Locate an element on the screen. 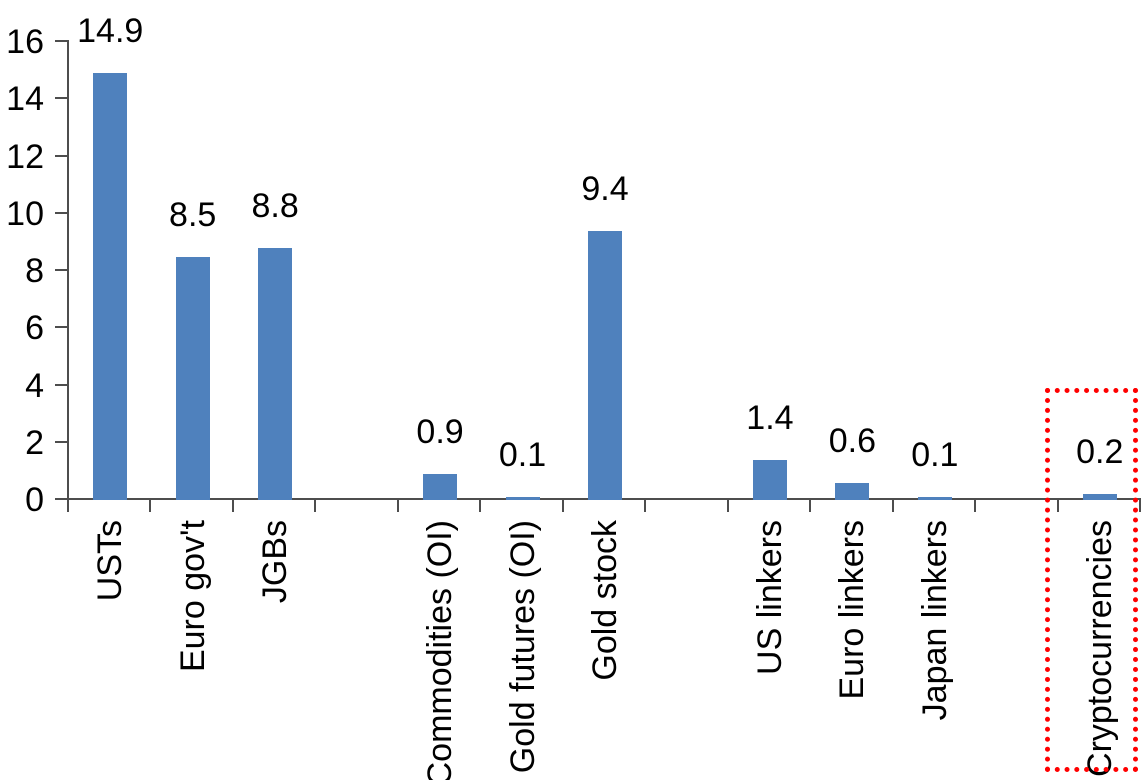 The image size is (1146, 780). y-tick-label: 14 is located at coordinates (25, 99).